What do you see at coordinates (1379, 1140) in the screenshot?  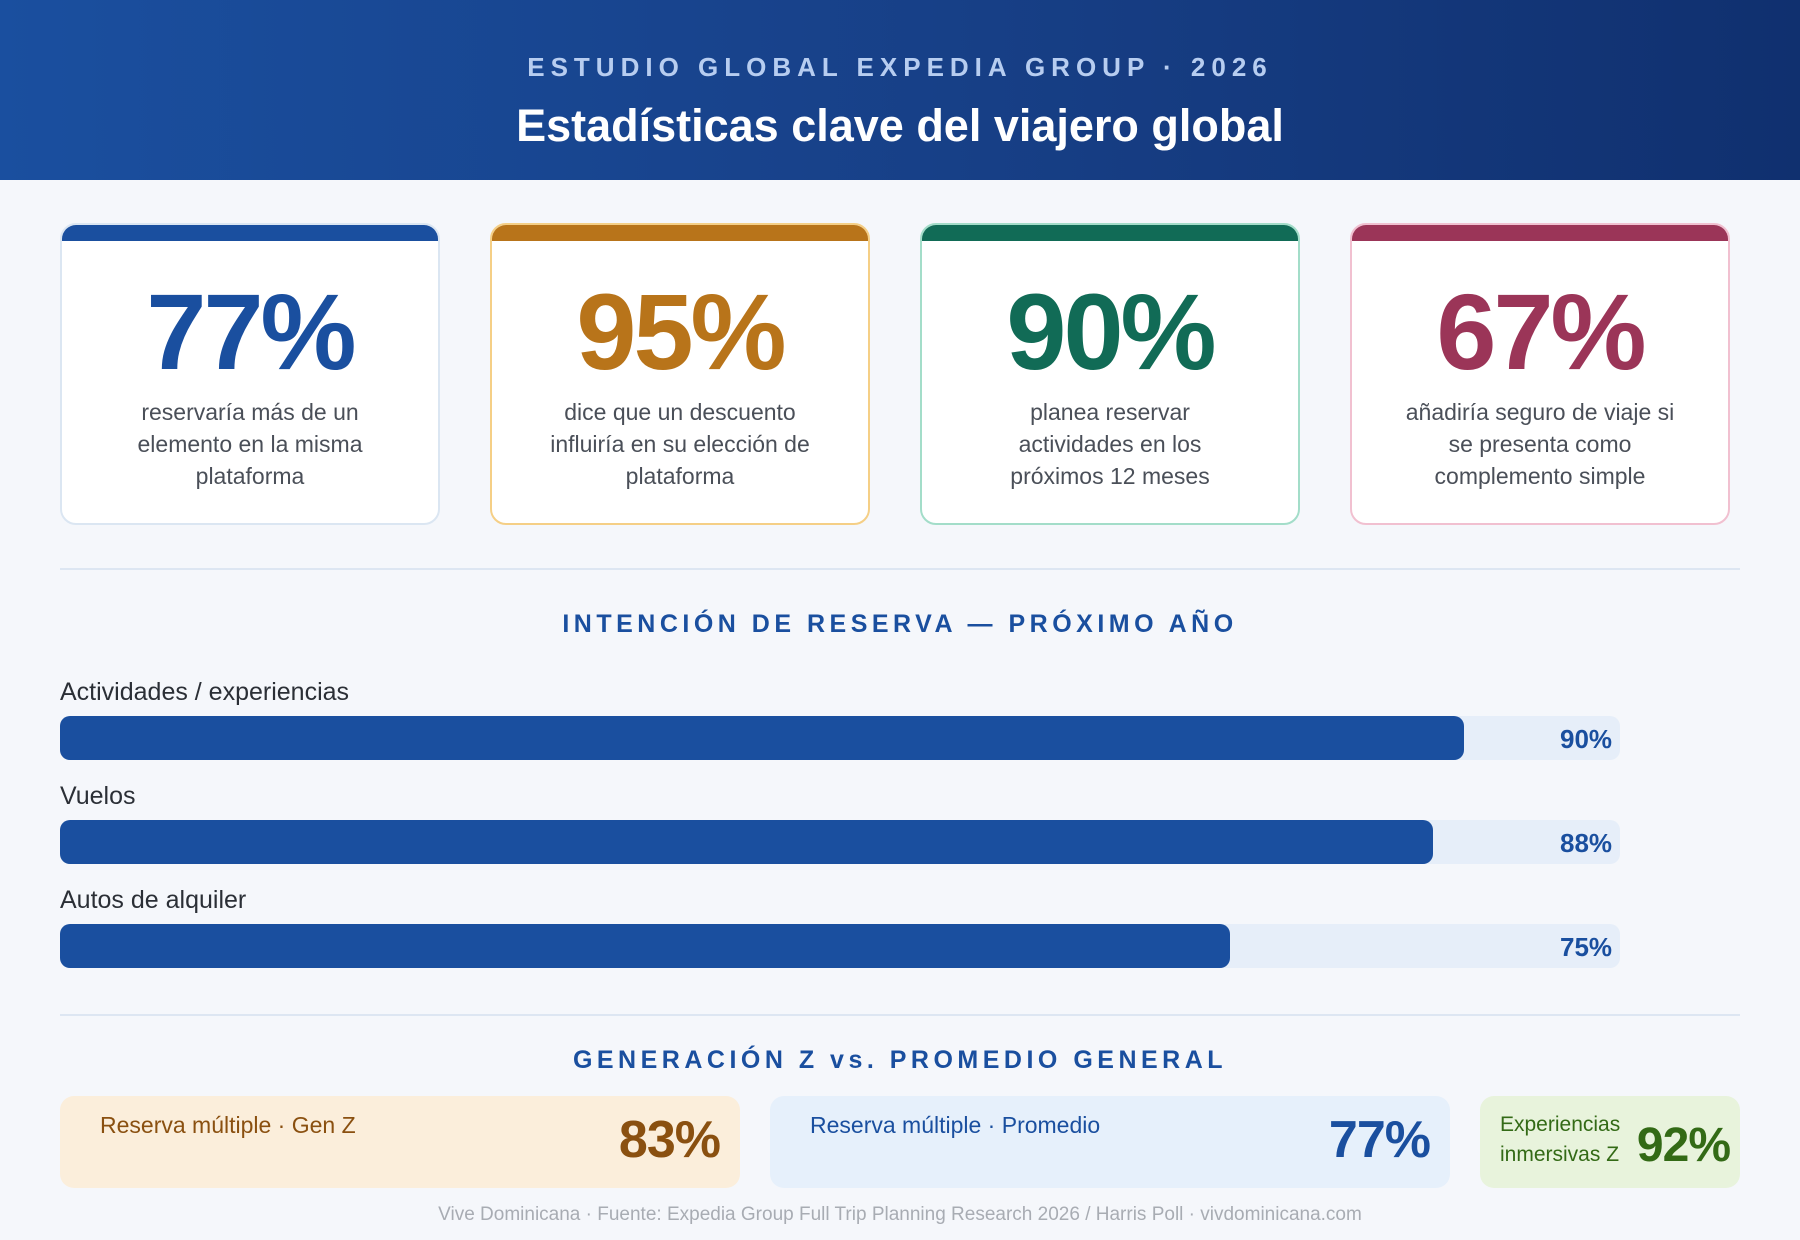 I see `gen-z-value: 77%` at bounding box center [1379, 1140].